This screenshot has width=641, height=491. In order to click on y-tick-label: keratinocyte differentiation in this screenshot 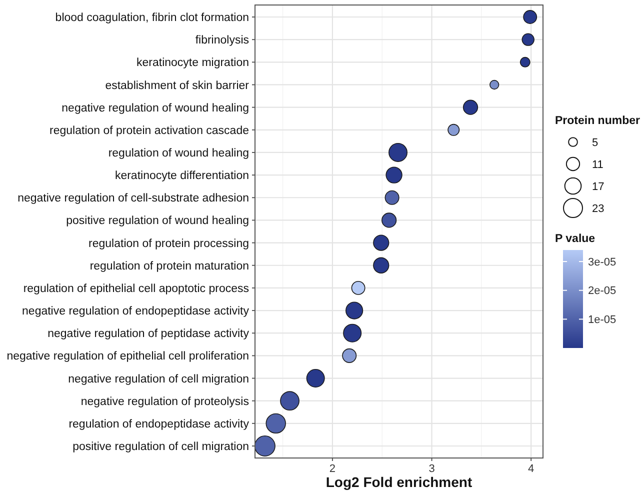, I will do `click(181, 176)`.